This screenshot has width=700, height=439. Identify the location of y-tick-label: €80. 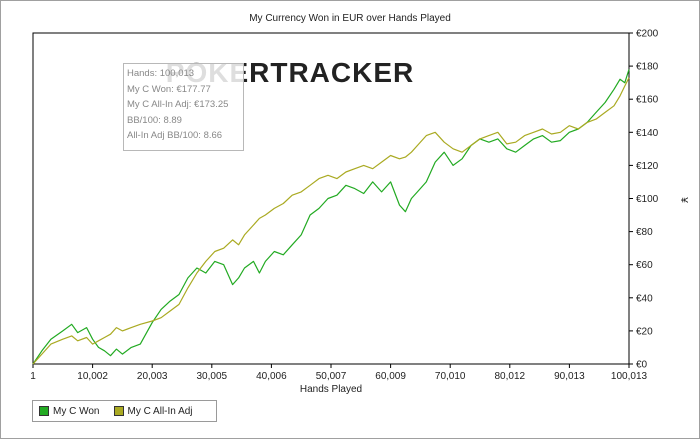
(644, 232).